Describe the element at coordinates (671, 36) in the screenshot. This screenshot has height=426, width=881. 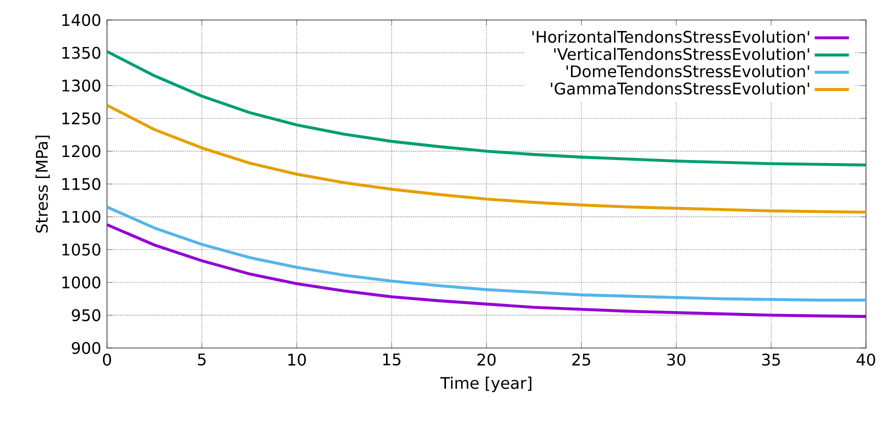
I see `legend-label: 'HorizontalTendonsStressEvolution'` at that location.